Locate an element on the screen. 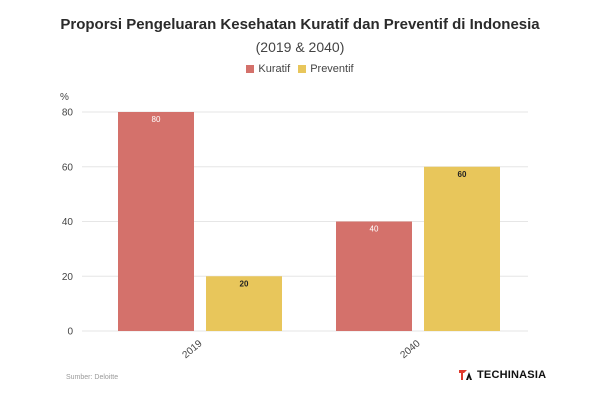 Image resolution: width=600 pixels, height=402 pixels. chart-subtitle: (2019 & 2040) is located at coordinates (300, 47).